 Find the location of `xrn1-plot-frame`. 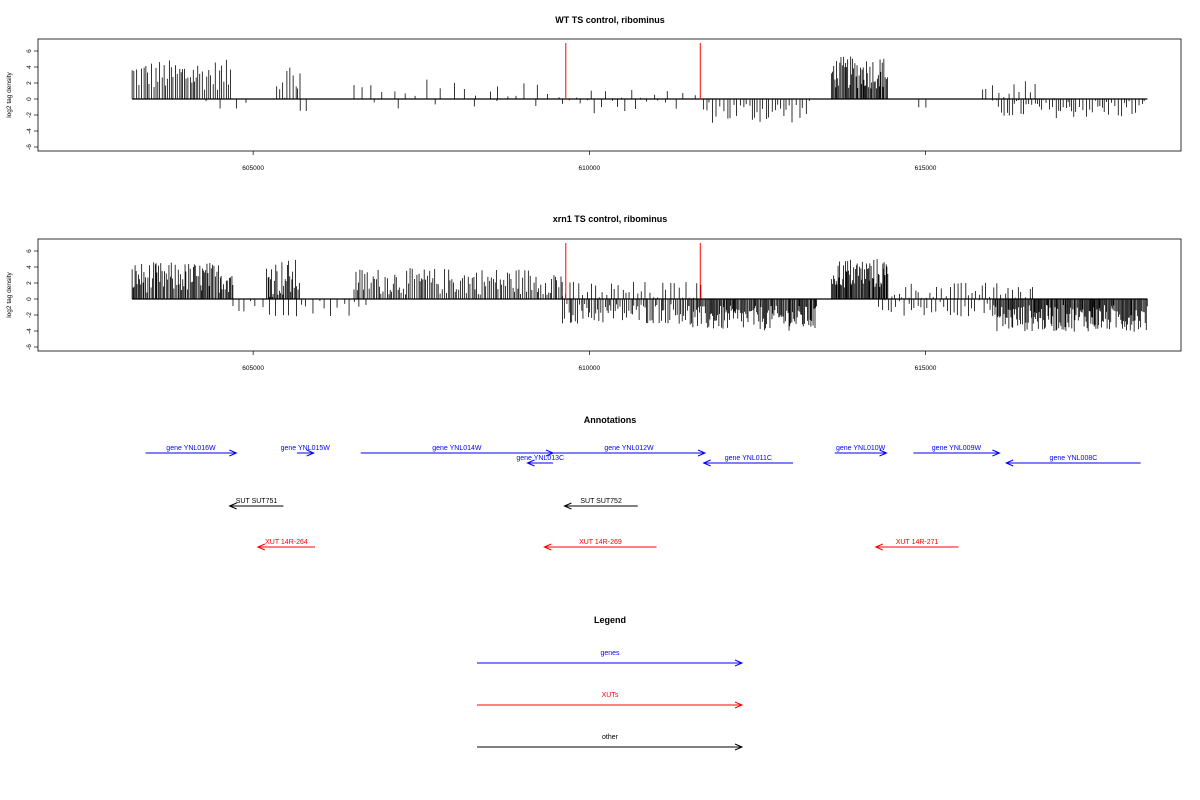

xrn1-plot-frame is located at coordinates (609, 295).